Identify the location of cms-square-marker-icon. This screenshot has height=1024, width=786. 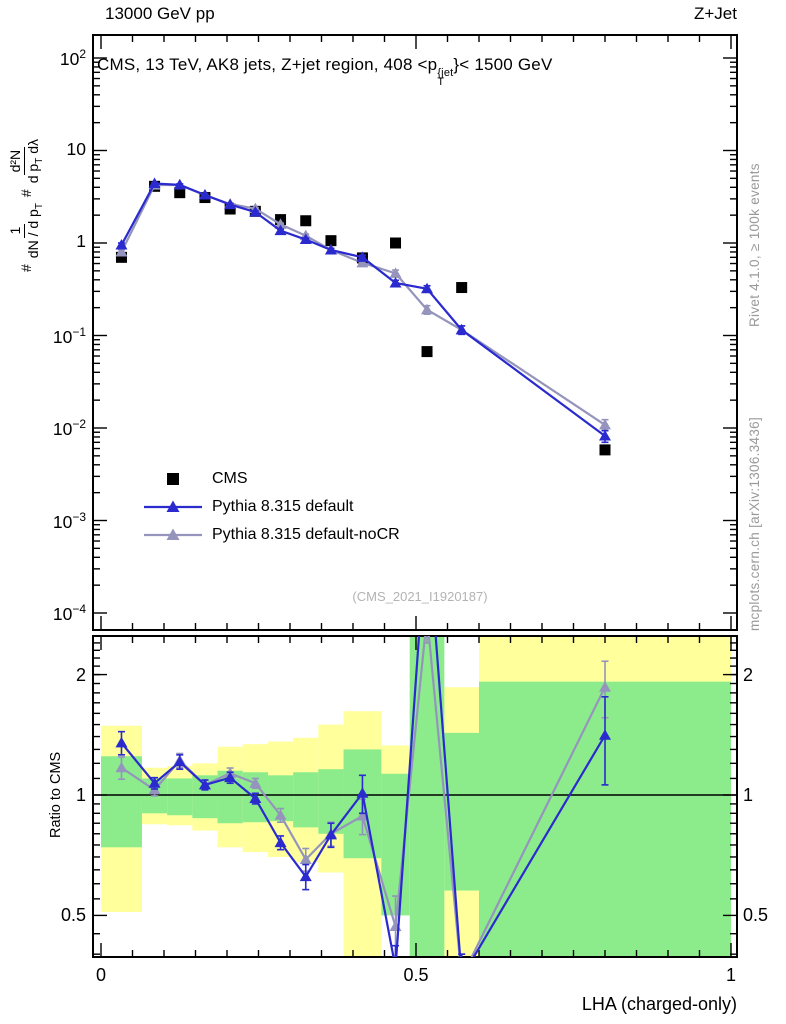
(173, 479).